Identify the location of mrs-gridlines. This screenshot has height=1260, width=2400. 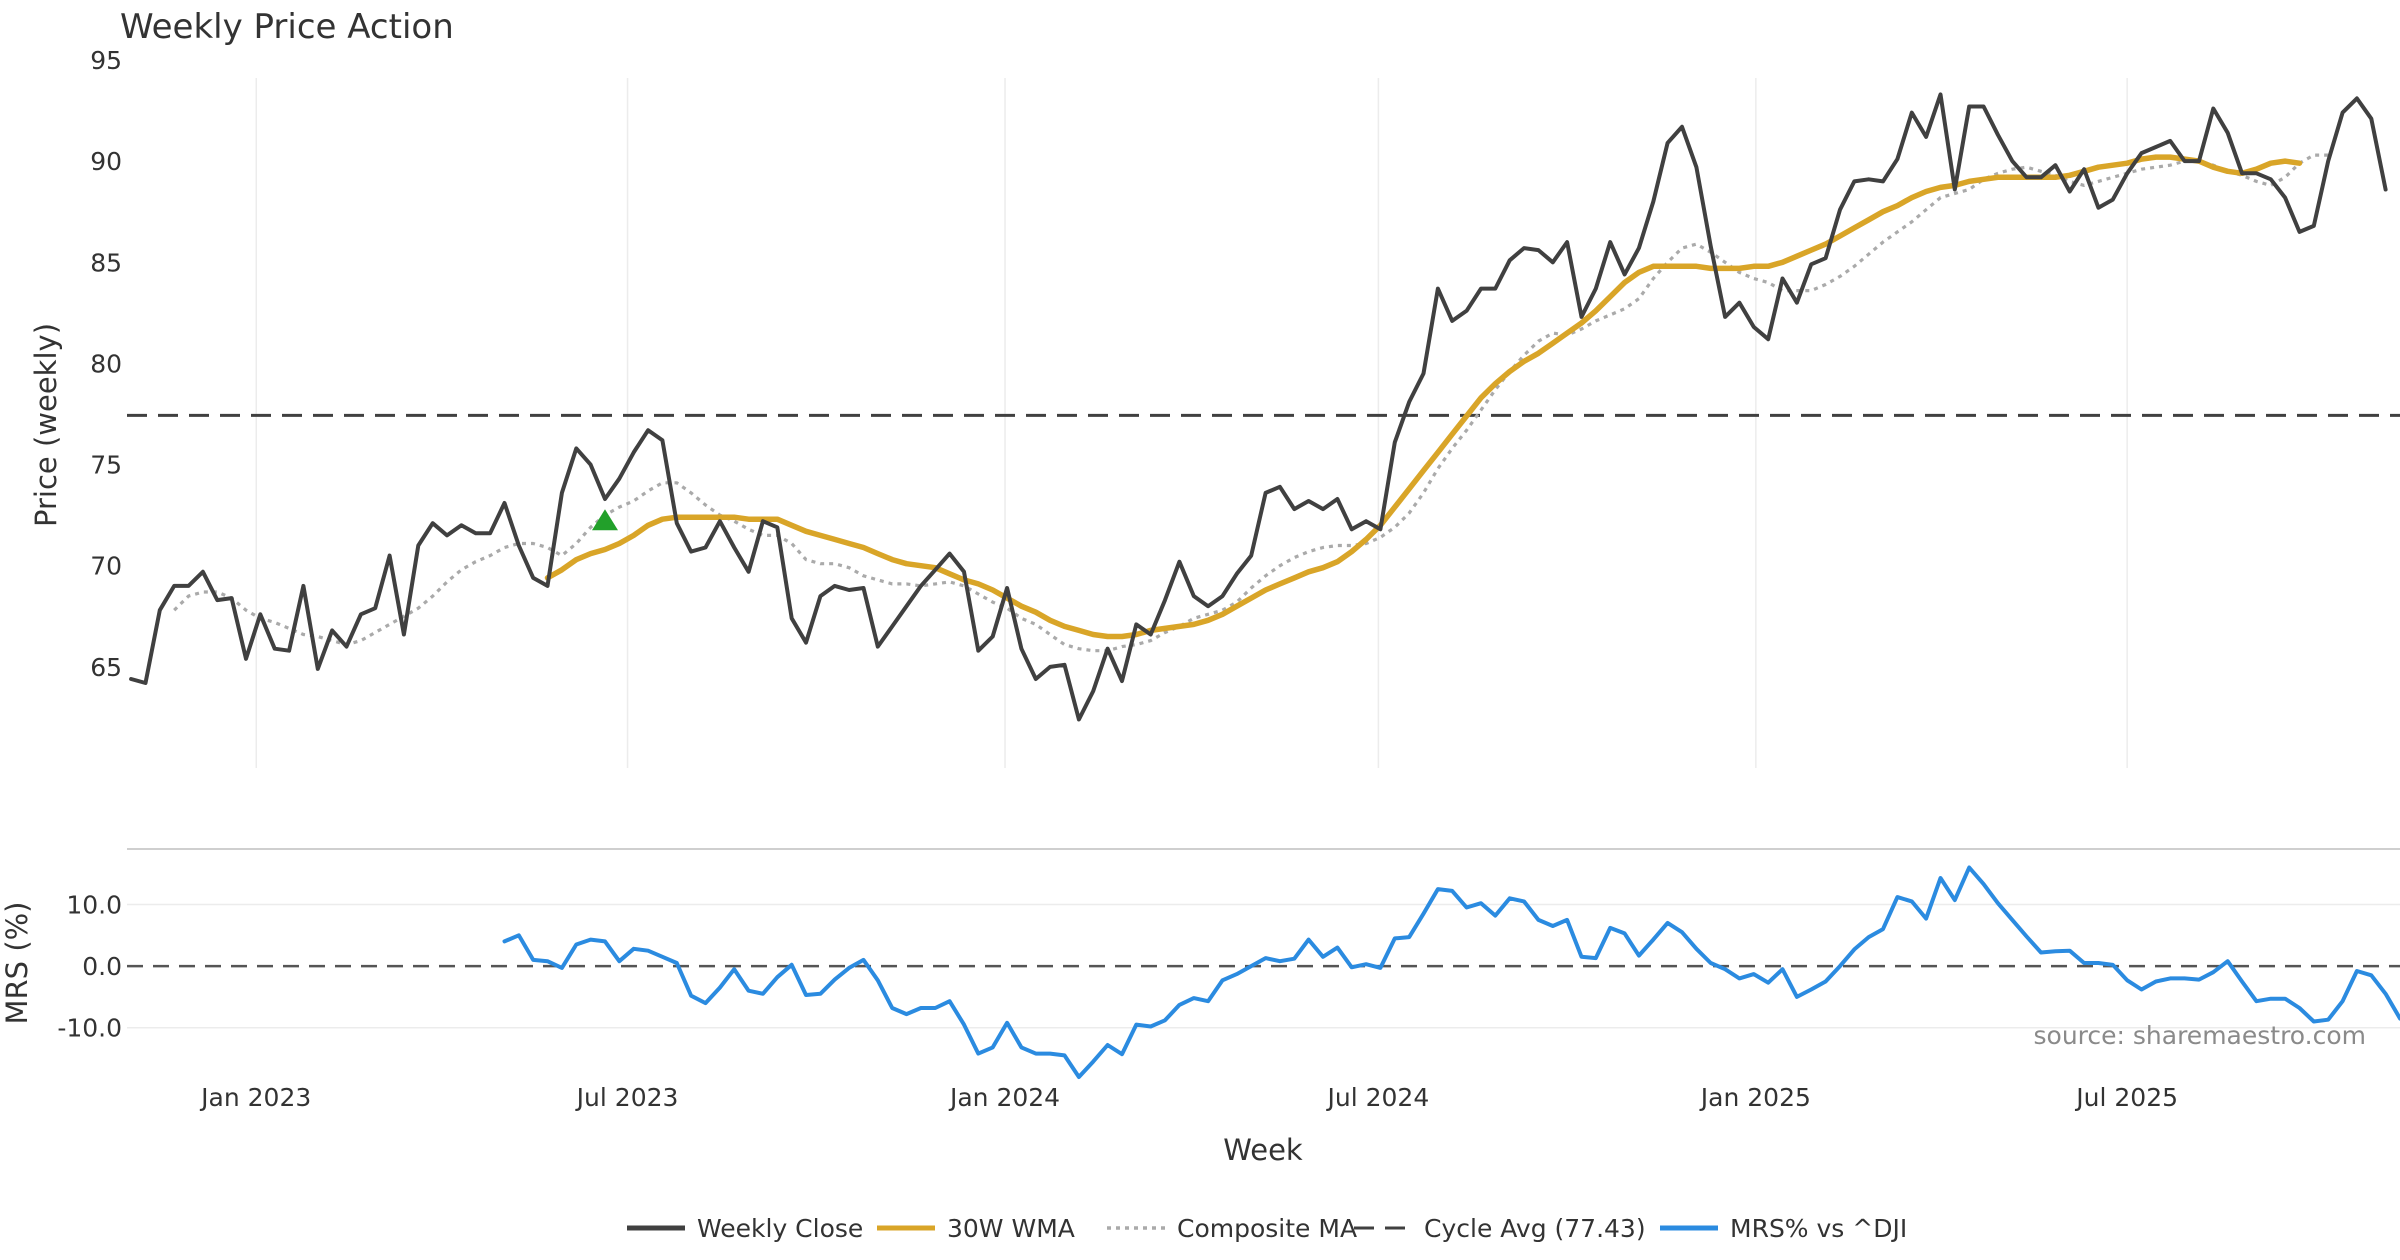
(1263, 966).